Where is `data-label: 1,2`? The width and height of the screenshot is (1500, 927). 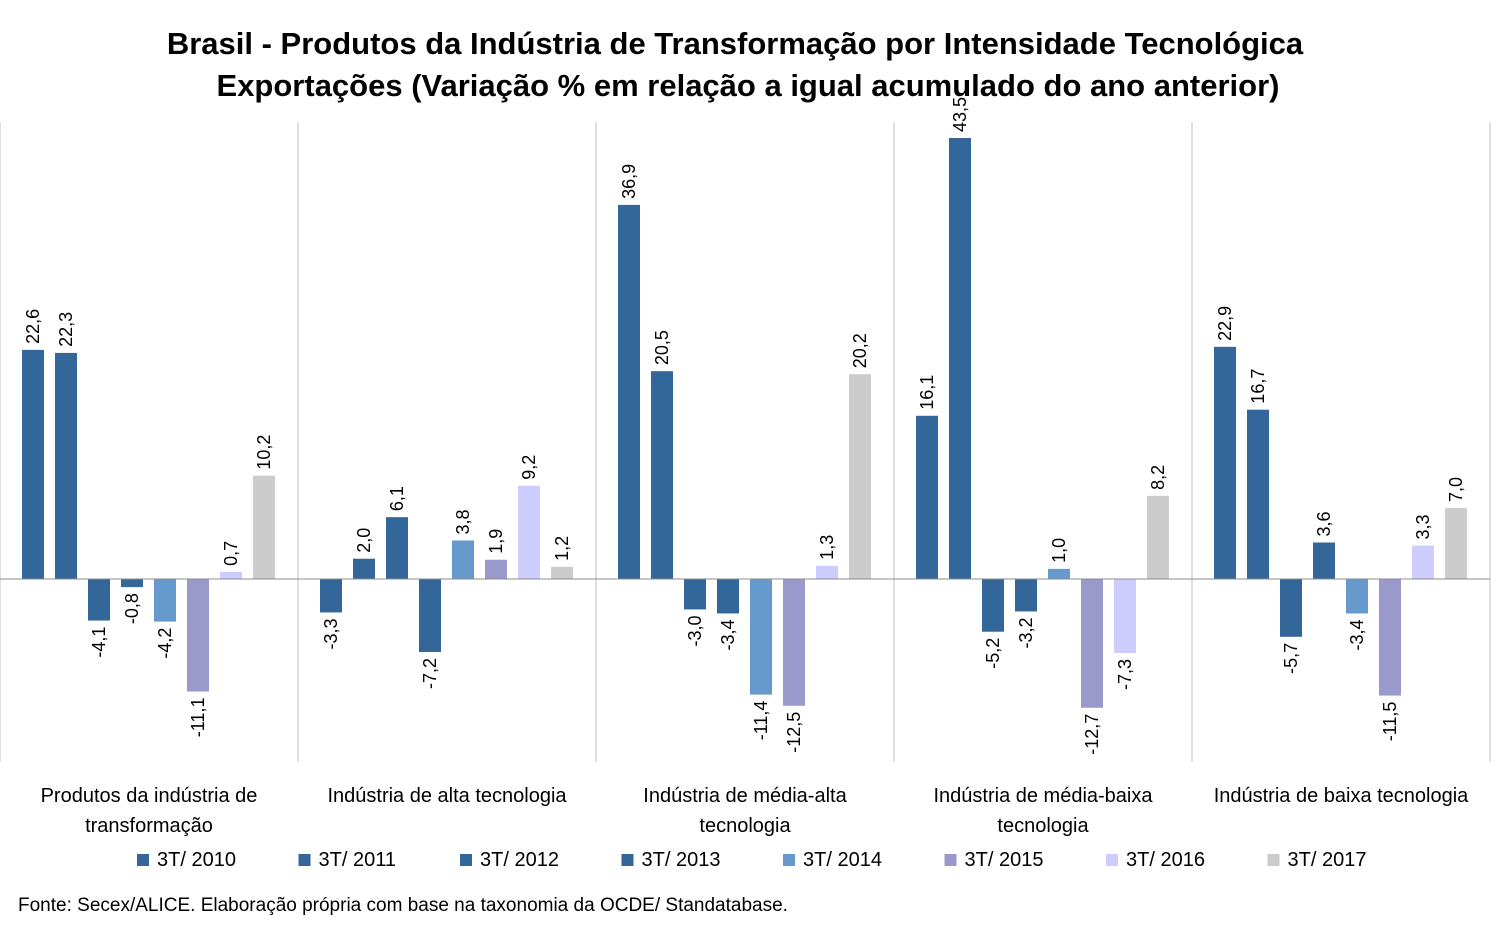 data-label: 1,2 is located at coordinates (562, 548).